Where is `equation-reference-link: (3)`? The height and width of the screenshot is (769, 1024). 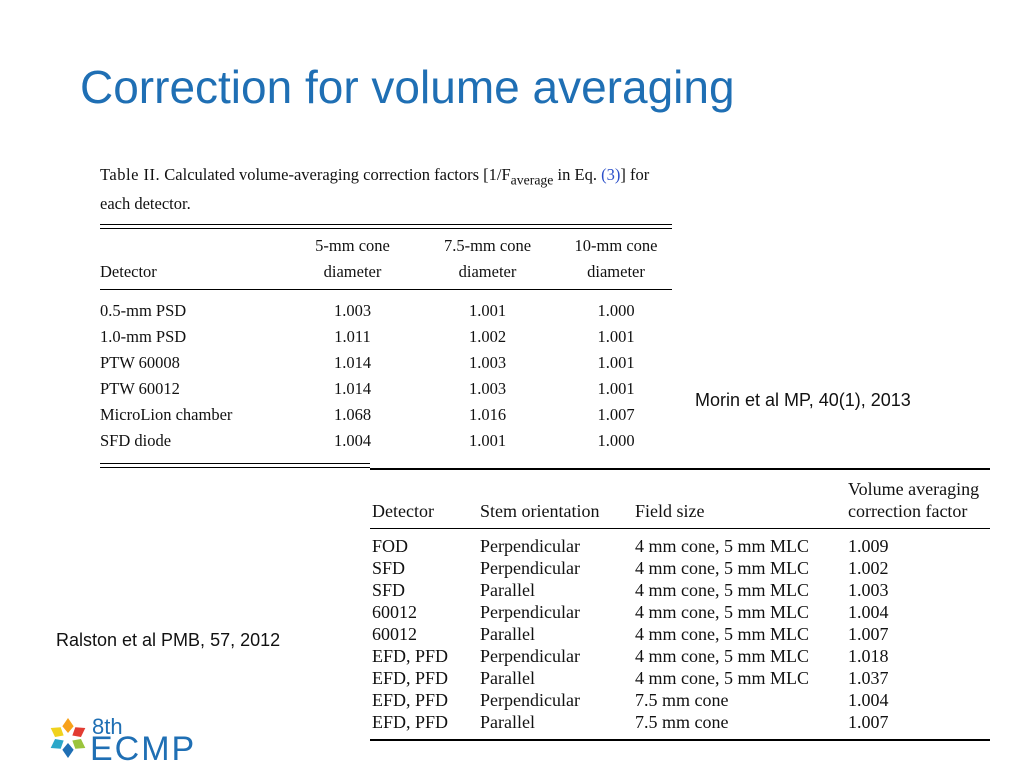 equation-reference-link: (3) is located at coordinates (611, 174).